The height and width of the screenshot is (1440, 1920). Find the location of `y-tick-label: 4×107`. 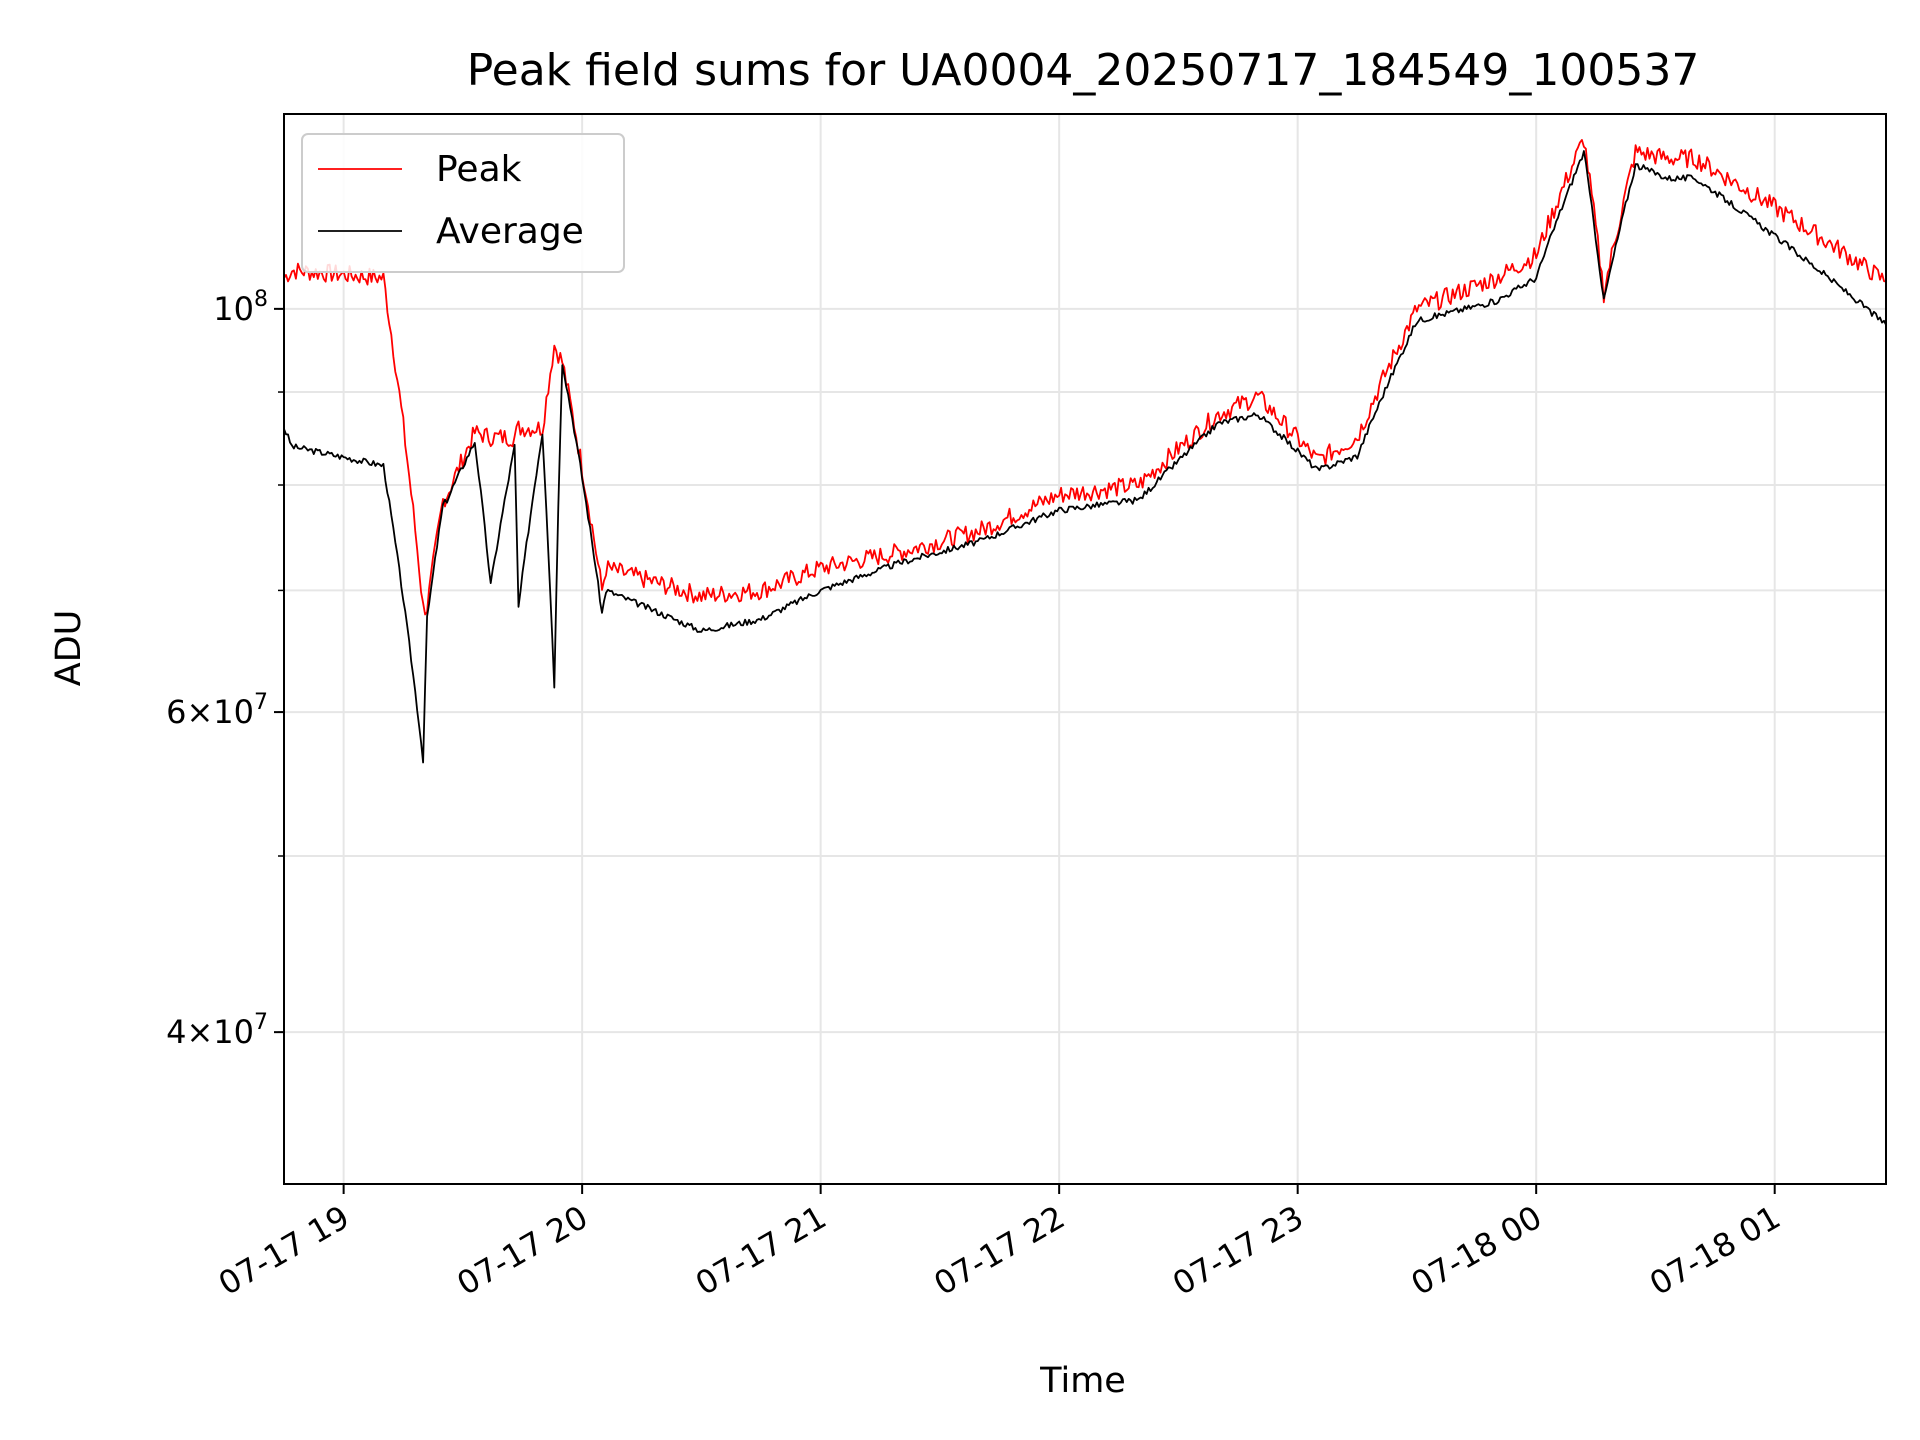

y-tick-label: 4×107 is located at coordinates (217, 1030).